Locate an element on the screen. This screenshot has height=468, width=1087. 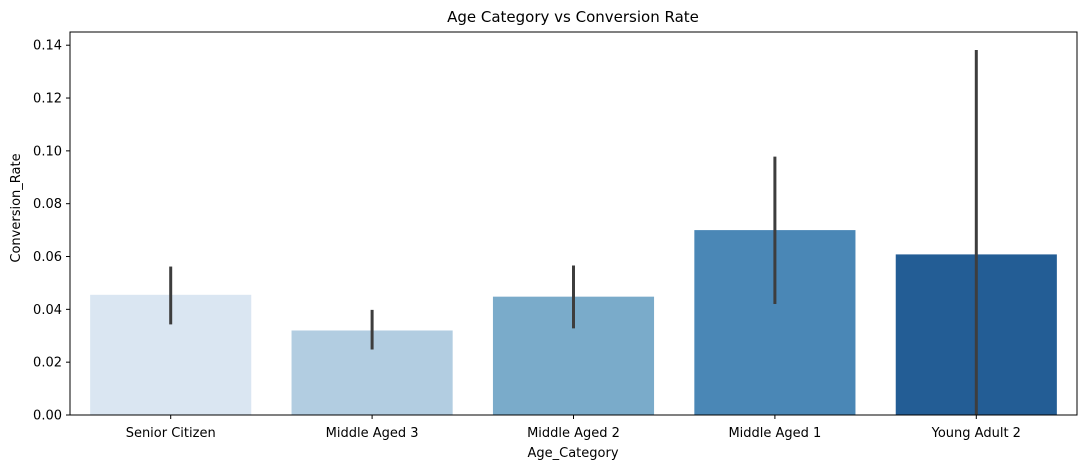
x-tick-label: Senior Citizen is located at coordinates (171, 433).